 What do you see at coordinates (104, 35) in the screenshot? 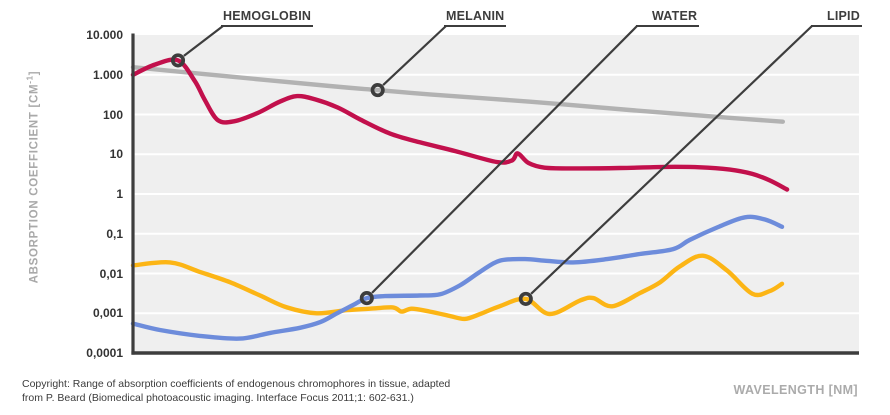
I see `y-tick-label: 10.000` at bounding box center [104, 35].